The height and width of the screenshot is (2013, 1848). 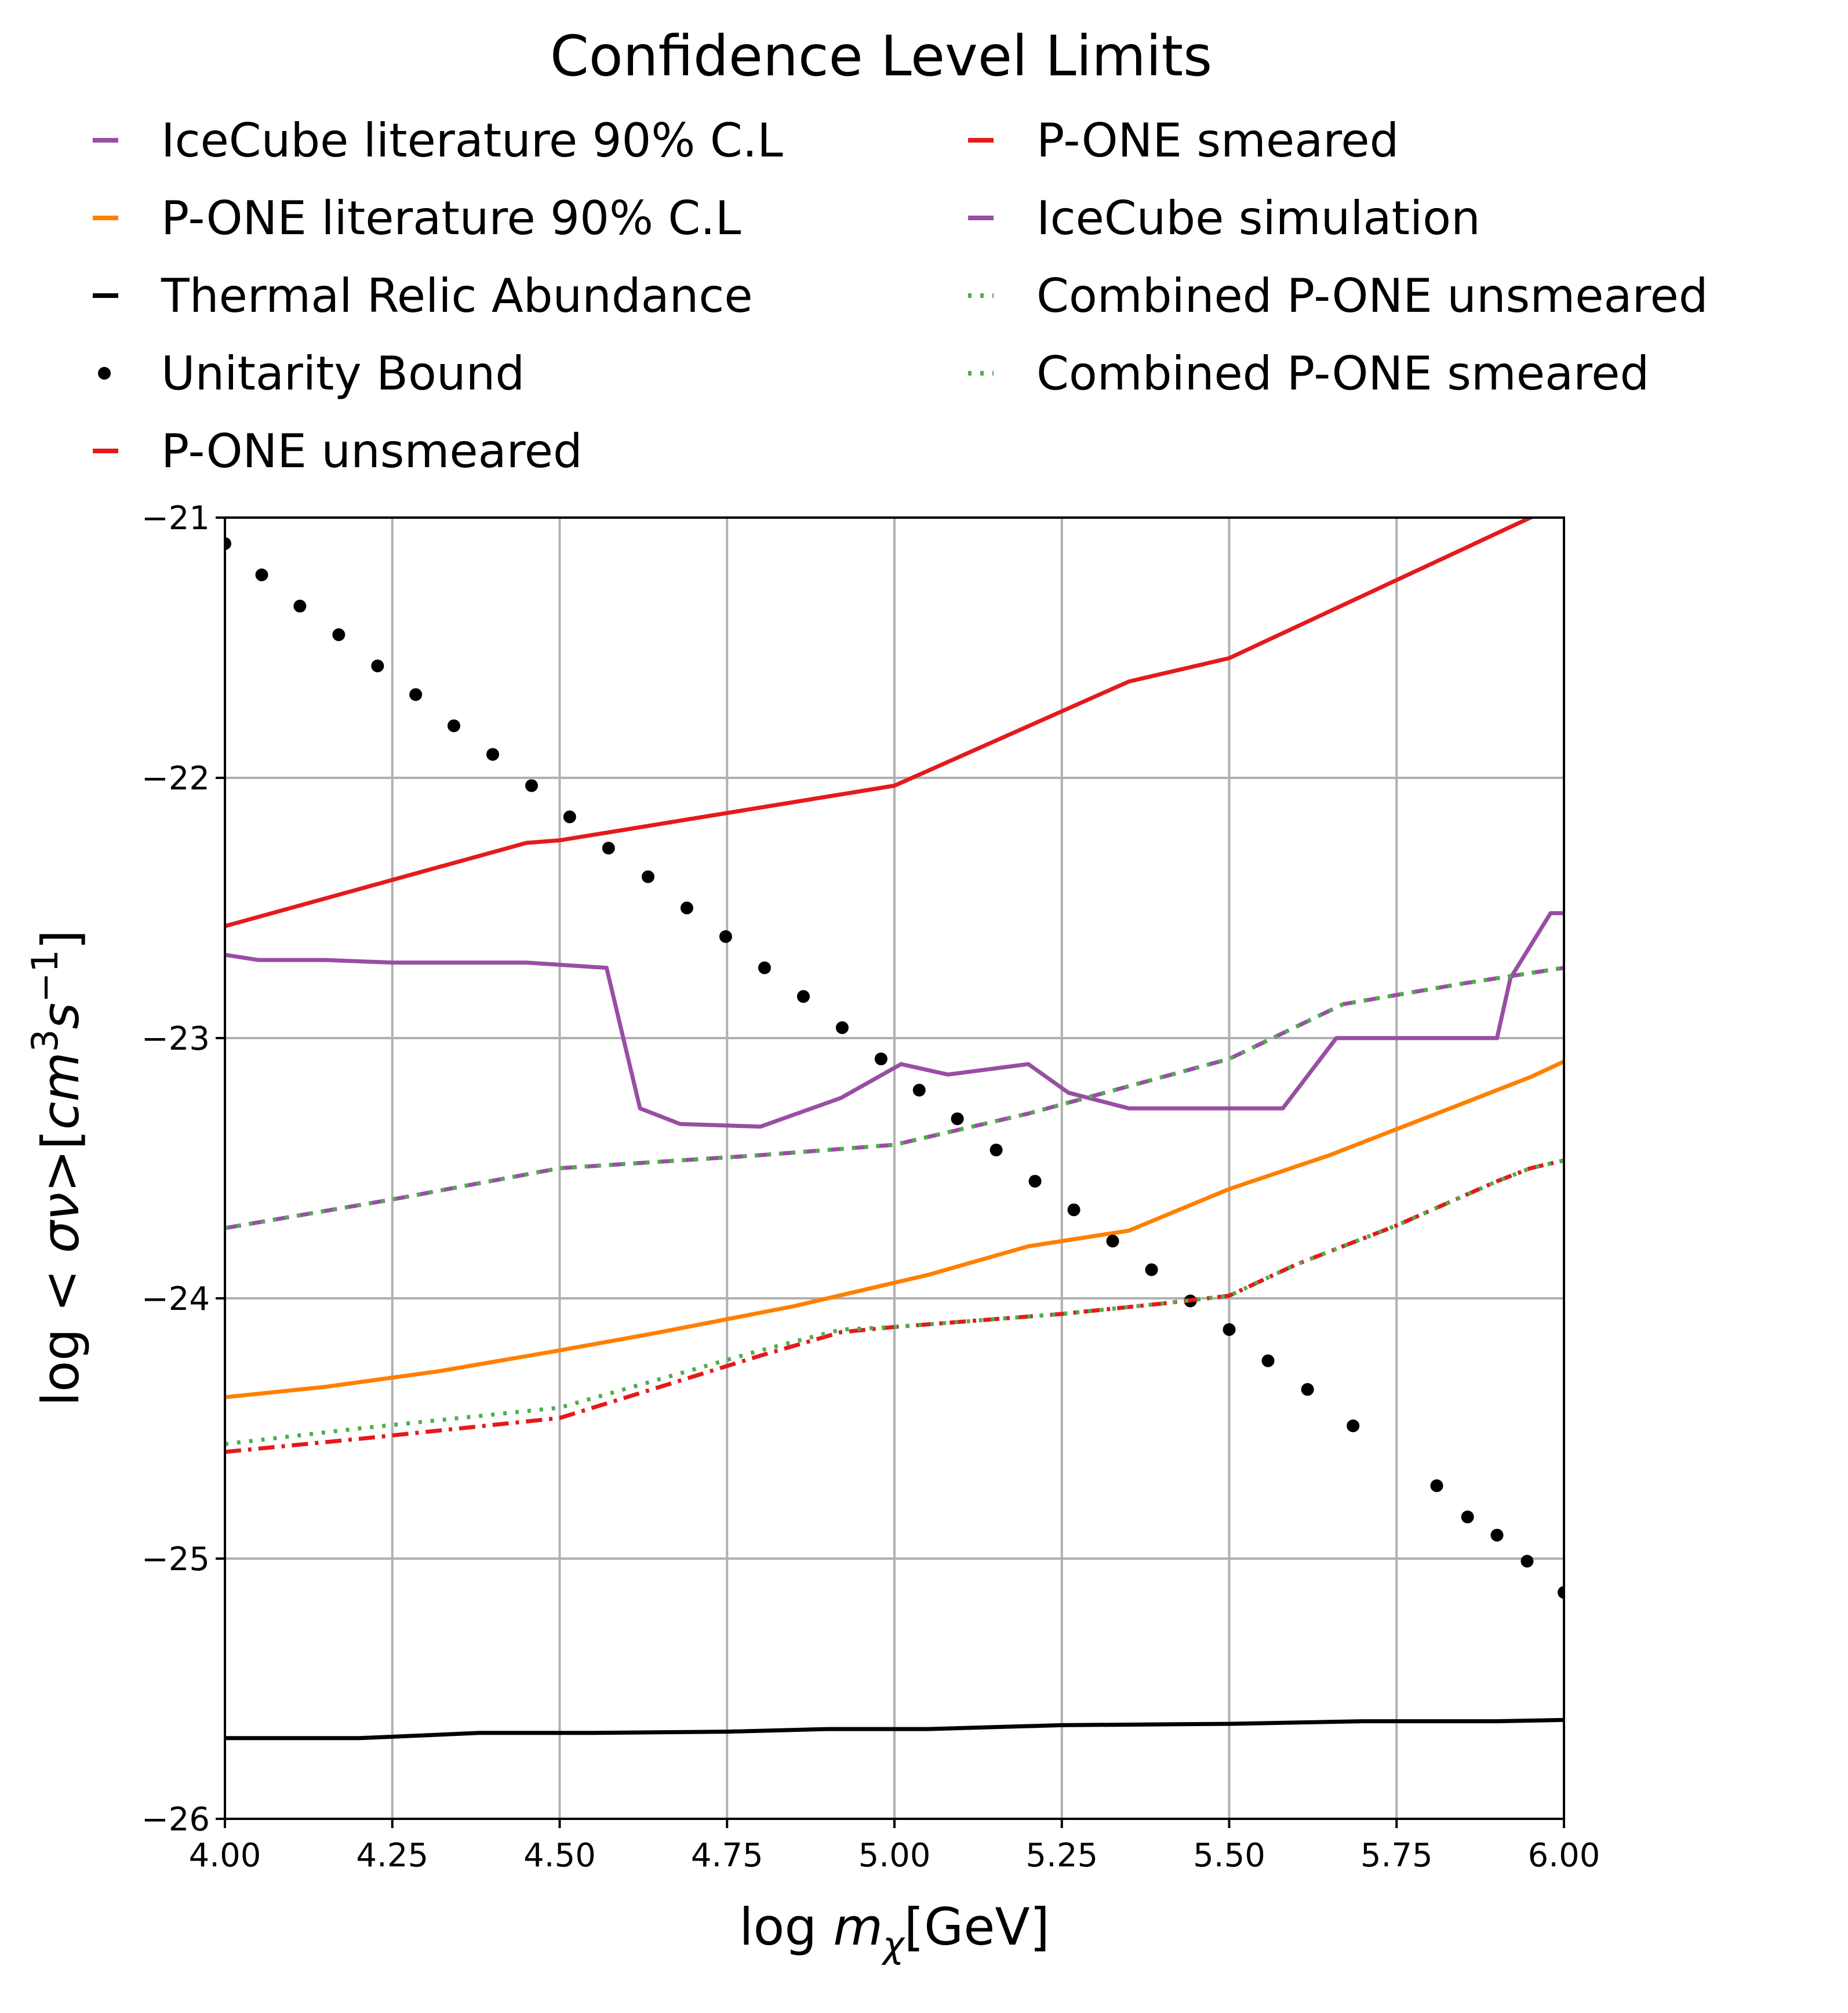 What do you see at coordinates (1061, 1855) in the screenshot?
I see `x-tick-label: 5.25` at bounding box center [1061, 1855].